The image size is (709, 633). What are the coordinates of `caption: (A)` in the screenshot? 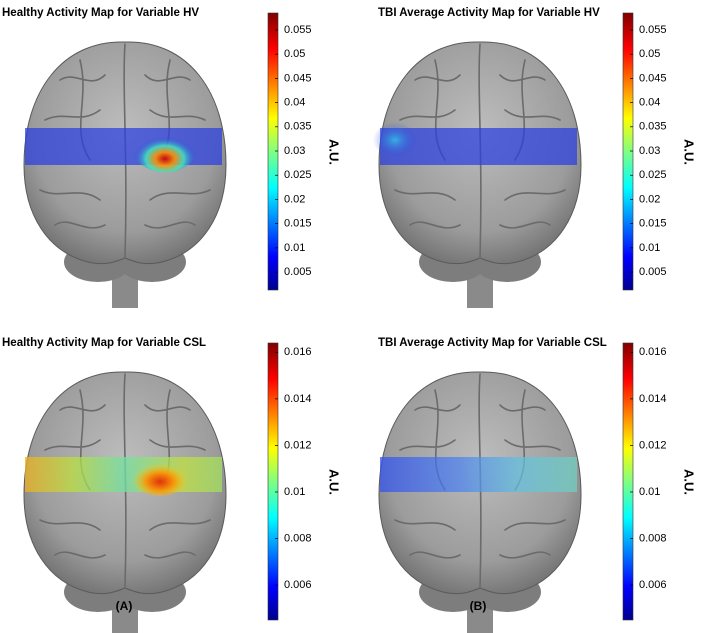 It's located at (124, 606).